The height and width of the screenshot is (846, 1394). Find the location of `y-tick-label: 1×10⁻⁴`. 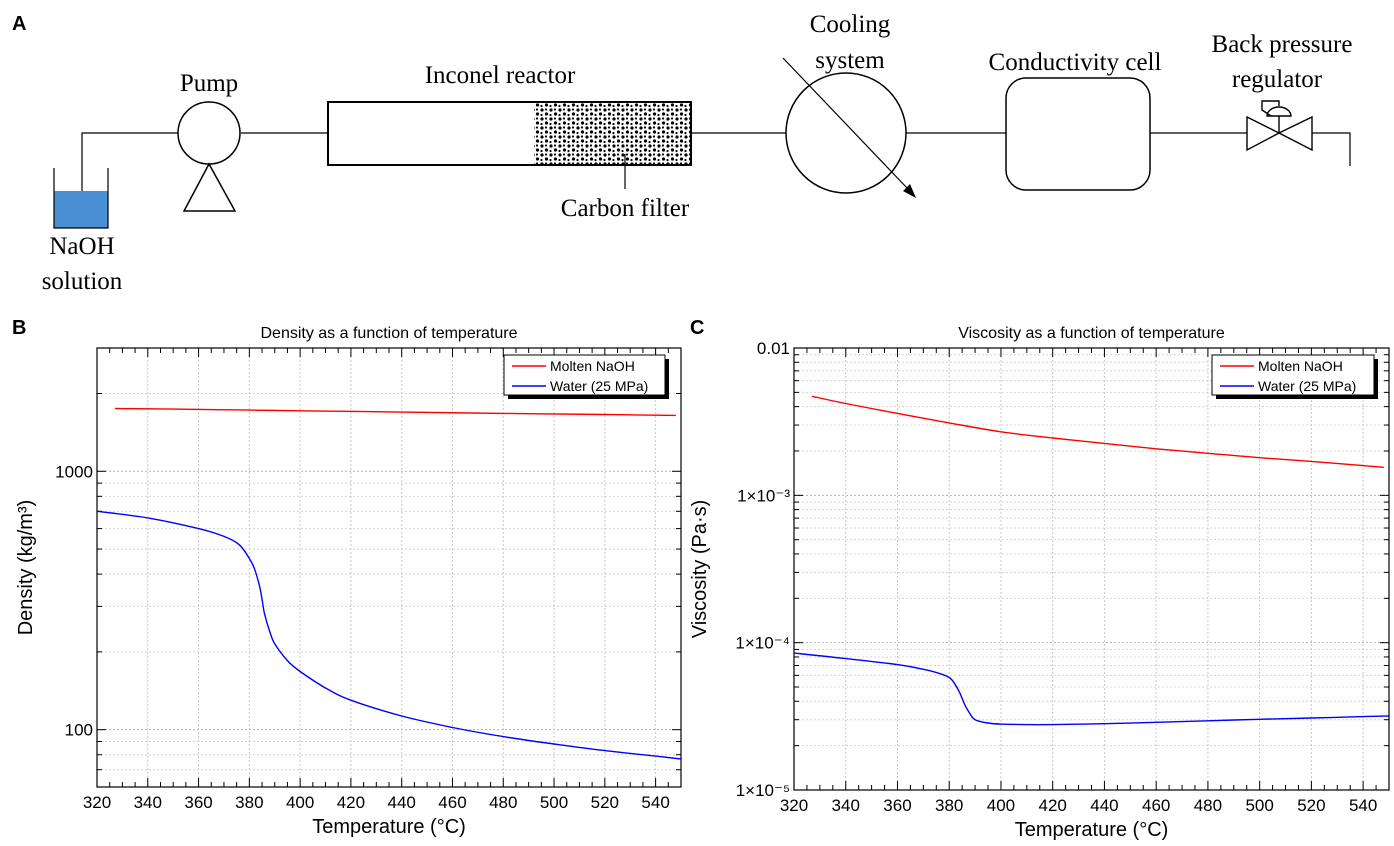

y-tick-label: 1×10⁻⁴ is located at coordinates (762, 643).